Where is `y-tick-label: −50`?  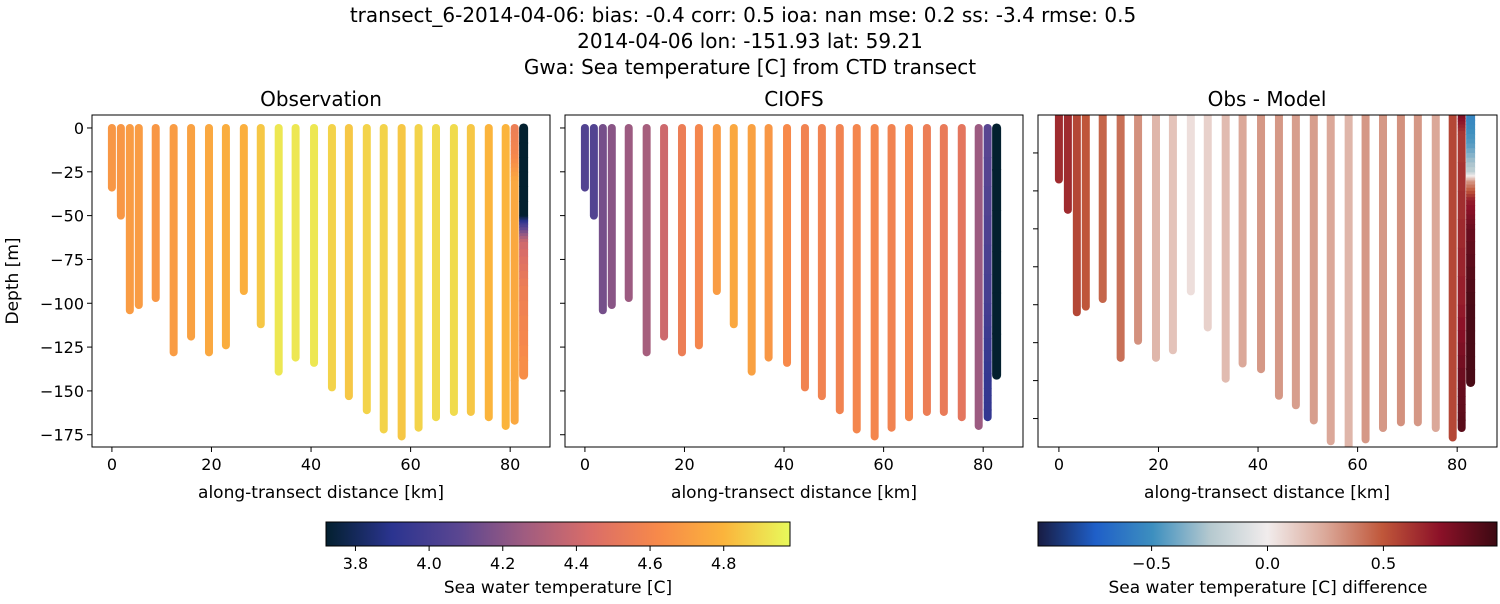 y-tick-label: −50 is located at coordinates (67, 216).